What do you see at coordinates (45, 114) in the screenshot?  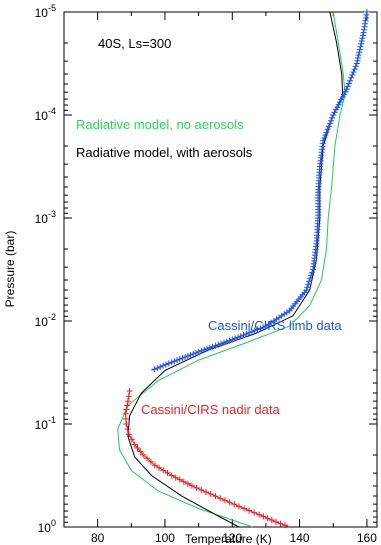 I see `y-tick-label: 10⁻⁴` at bounding box center [45, 114].